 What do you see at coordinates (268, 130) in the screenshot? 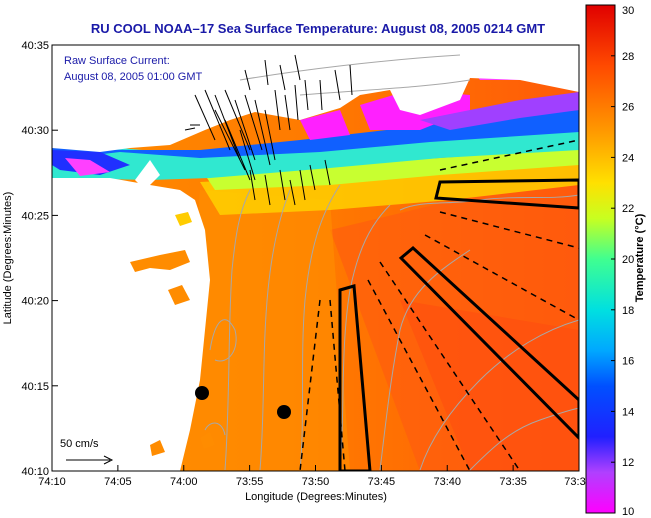
I see `current-vectors` at bounding box center [268, 130].